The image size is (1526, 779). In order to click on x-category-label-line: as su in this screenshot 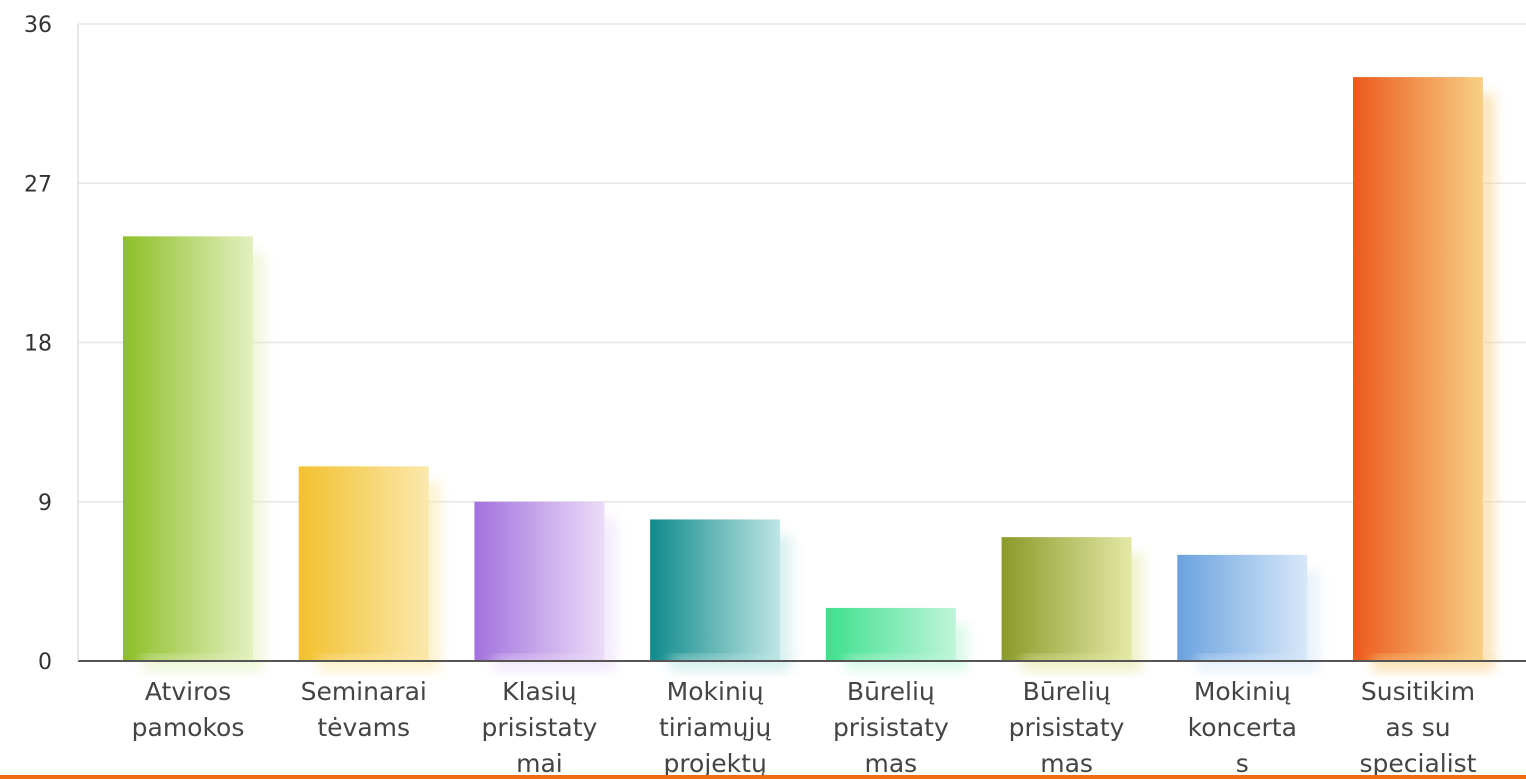, I will do `click(1417, 727)`.